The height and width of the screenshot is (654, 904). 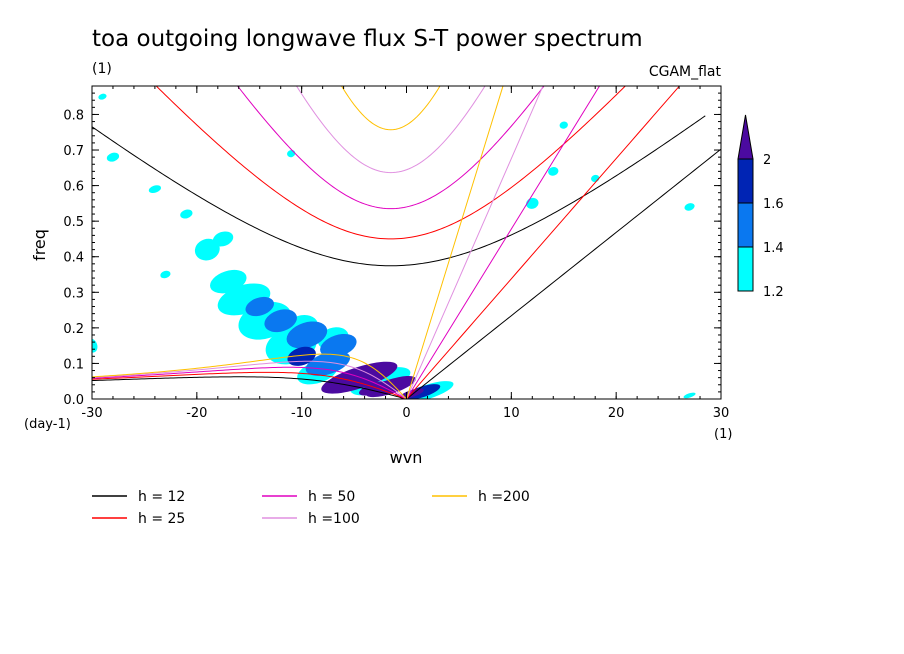 I want to click on chart-subtitle-right: CGAM_flat, so click(x=685, y=72).